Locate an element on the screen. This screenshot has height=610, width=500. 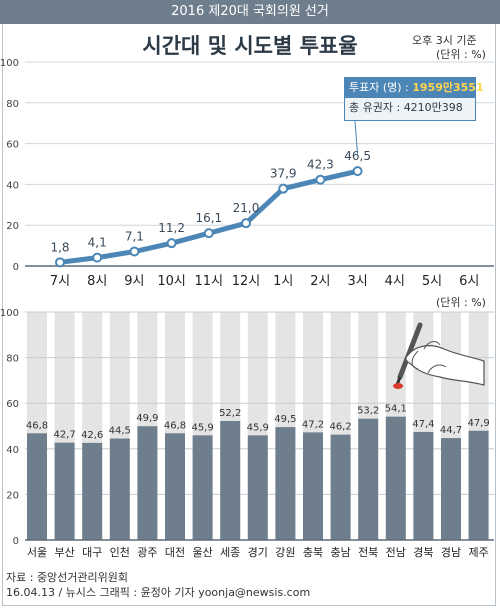
hand-pen-illustration is located at coordinates (439, 355).